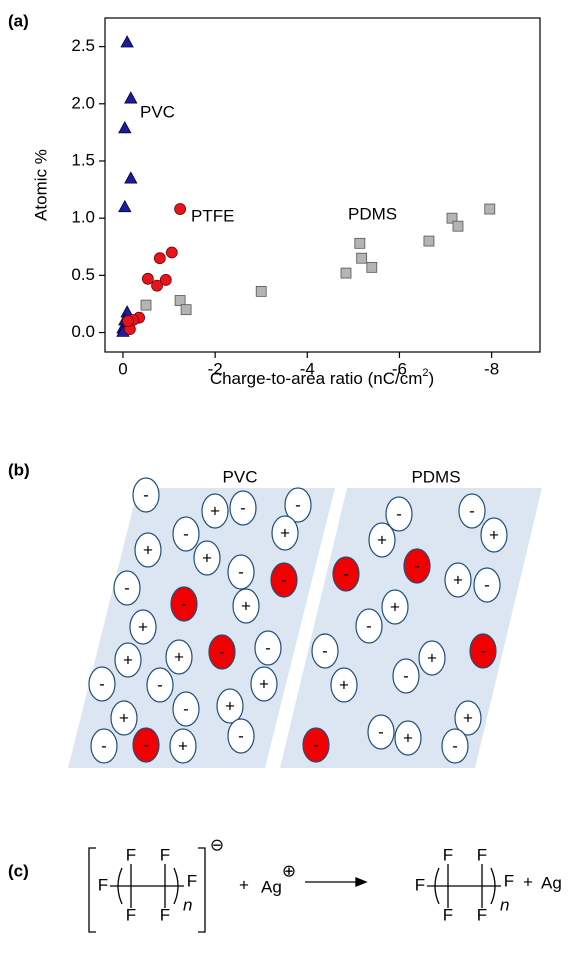 The width and height of the screenshot is (569, 956). Describe the element at coordinates (187, 904) in the screenshot. I see `repeat-index: n` at that location.